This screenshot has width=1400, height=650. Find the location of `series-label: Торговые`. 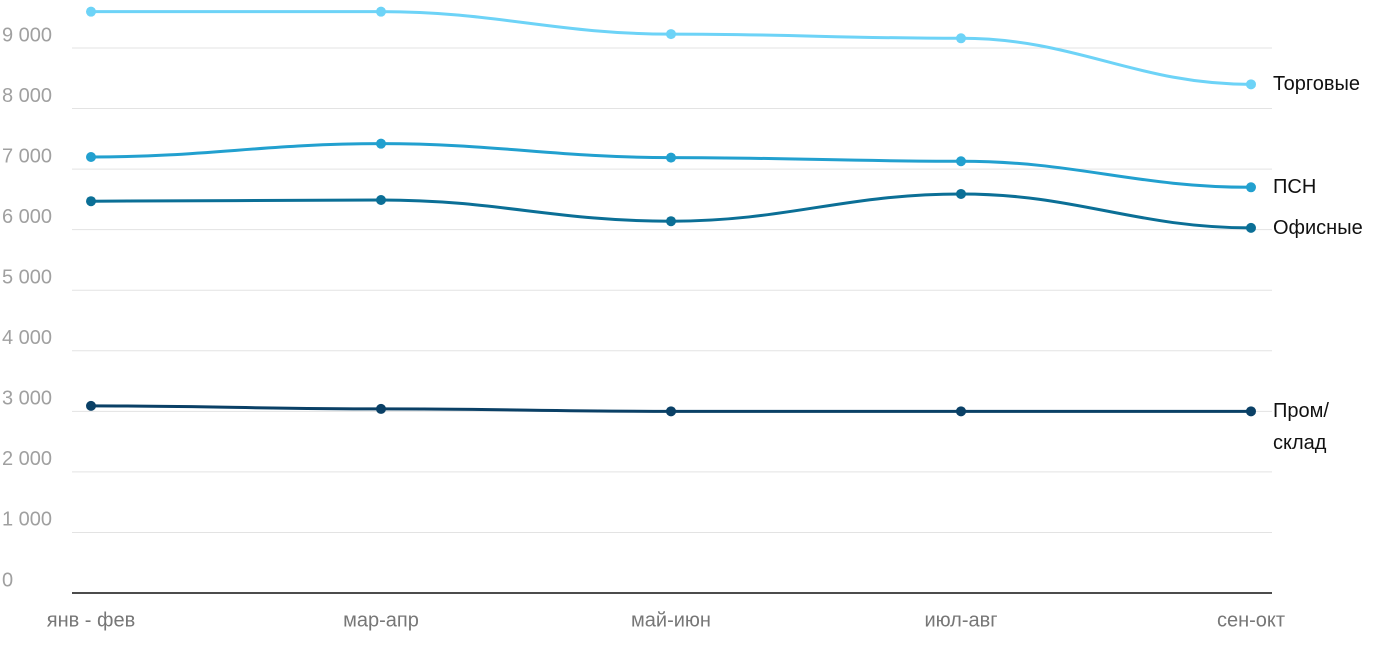

series-label: Торговые is located at coordinates (1317, 84).